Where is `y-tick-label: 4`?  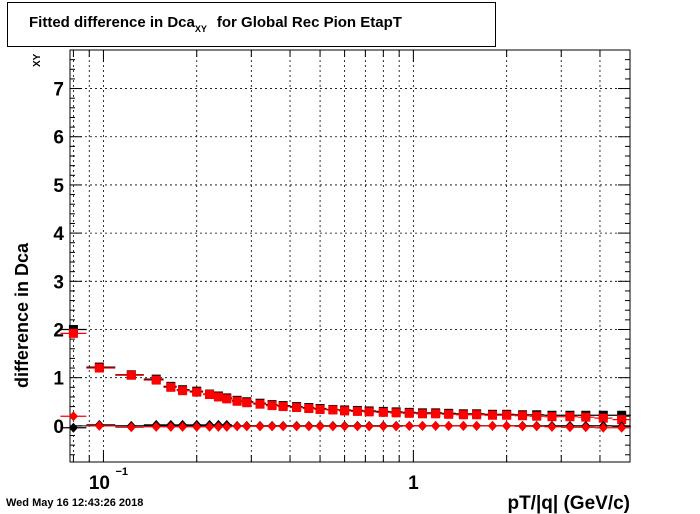
y-tick-label: 4 is located at coordinates (58, 234).